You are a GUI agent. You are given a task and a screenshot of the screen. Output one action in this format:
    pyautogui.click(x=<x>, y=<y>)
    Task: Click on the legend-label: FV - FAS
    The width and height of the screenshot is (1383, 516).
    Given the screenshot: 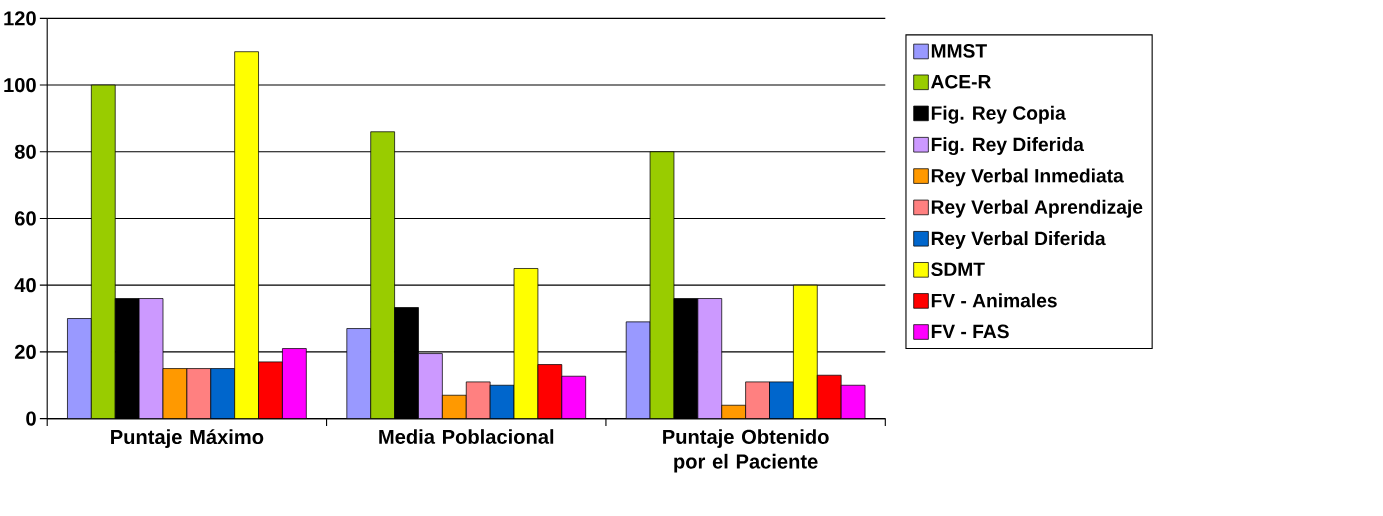 What is the action you would take?
    pyautogui.click(x=970, y=331)
    